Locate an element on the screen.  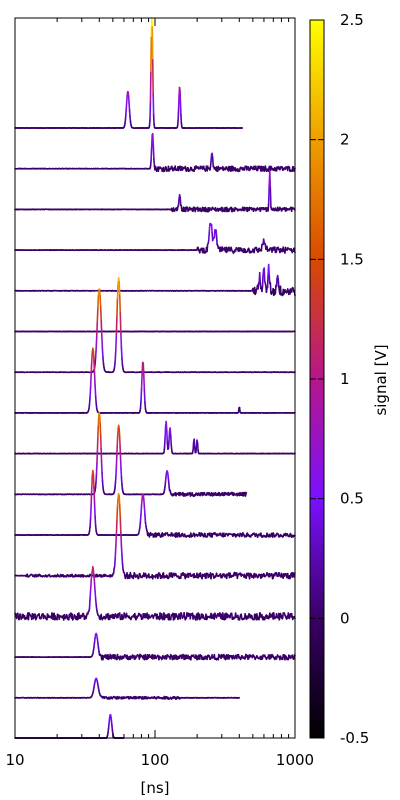
colorbar-tick-label: 0 is located at coordinates (345, 618).